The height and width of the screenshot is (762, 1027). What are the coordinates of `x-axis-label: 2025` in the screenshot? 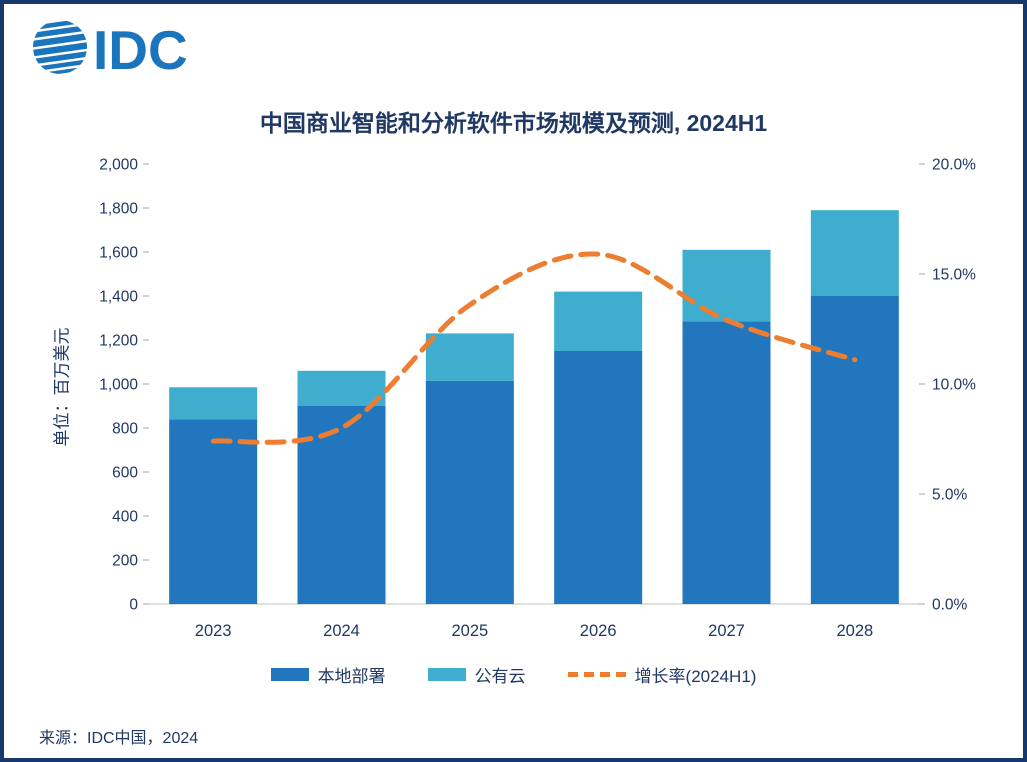 It's located at (469, 631).